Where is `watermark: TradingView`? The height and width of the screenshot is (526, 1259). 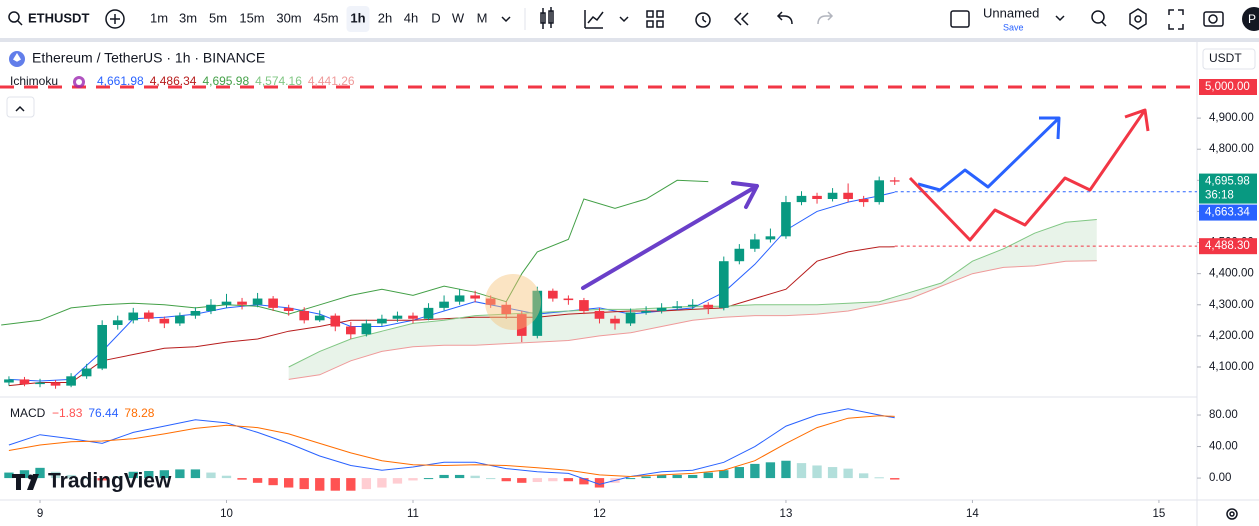 watermark: TradingView is located at coordinates (110, 481).